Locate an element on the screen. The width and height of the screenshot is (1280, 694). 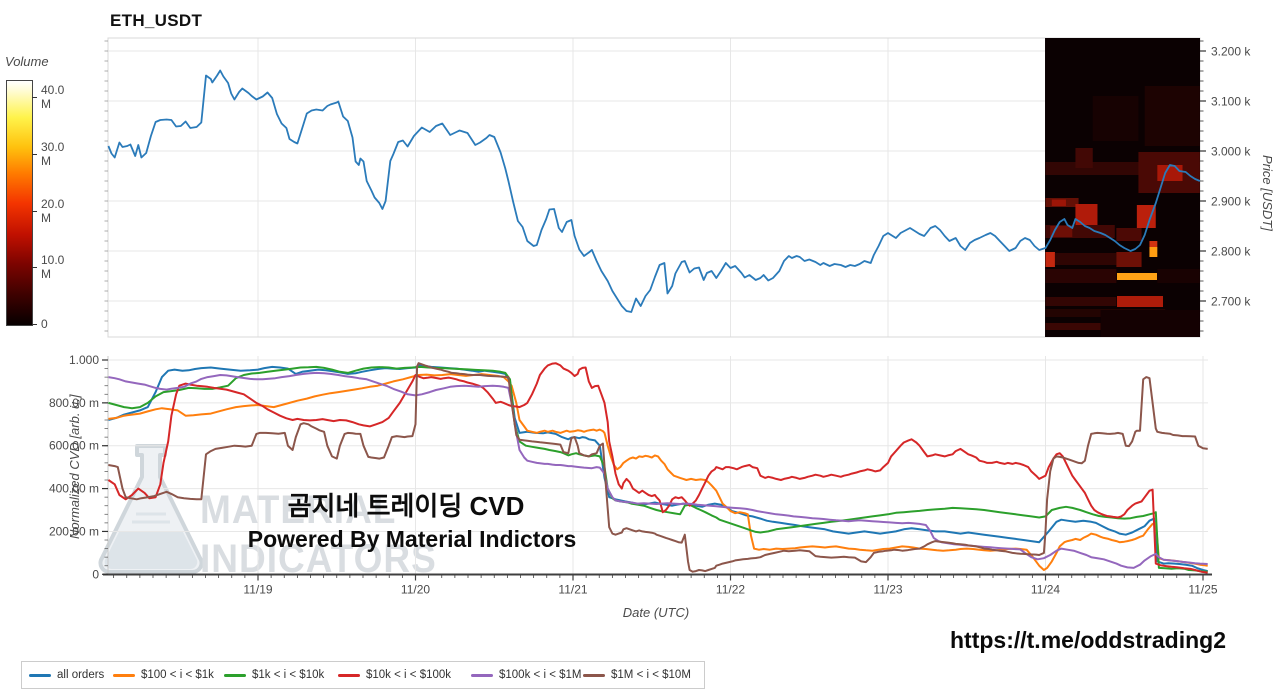
legend-item-100-1k: $100 < i < $1k is located at coordinates (163, 675).